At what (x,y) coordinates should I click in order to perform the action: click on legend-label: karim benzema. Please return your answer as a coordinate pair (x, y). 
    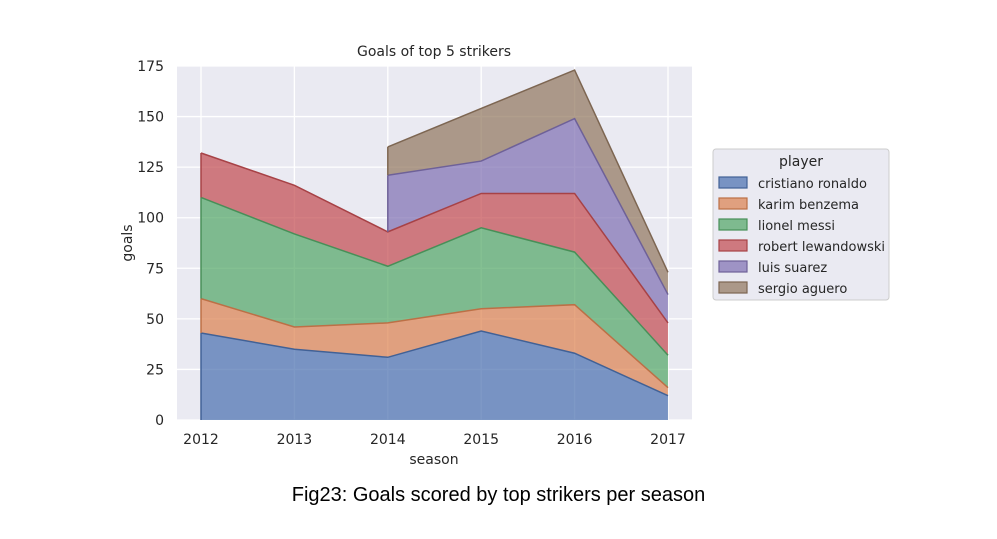
    Looking at the image, I should click on (808, 205).